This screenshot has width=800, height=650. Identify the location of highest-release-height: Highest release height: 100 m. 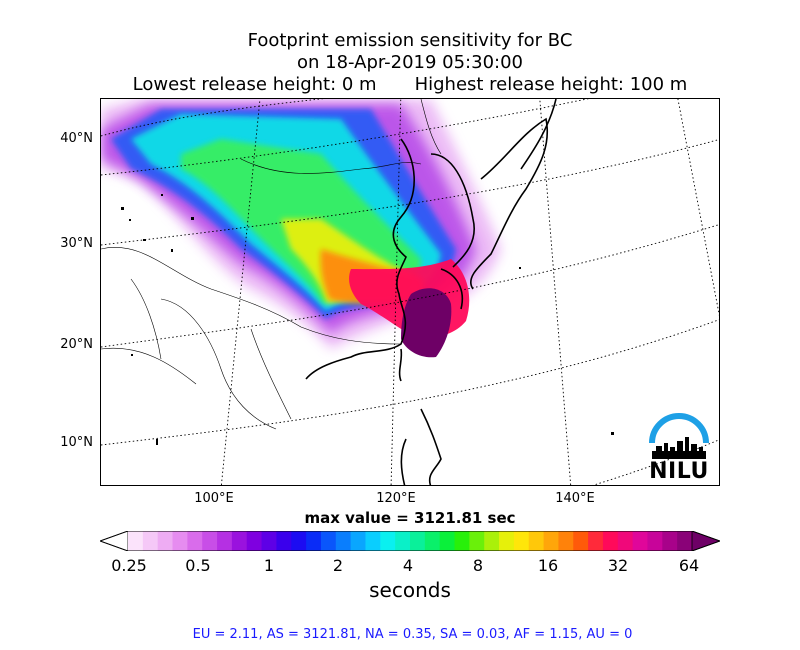
(551, 84).